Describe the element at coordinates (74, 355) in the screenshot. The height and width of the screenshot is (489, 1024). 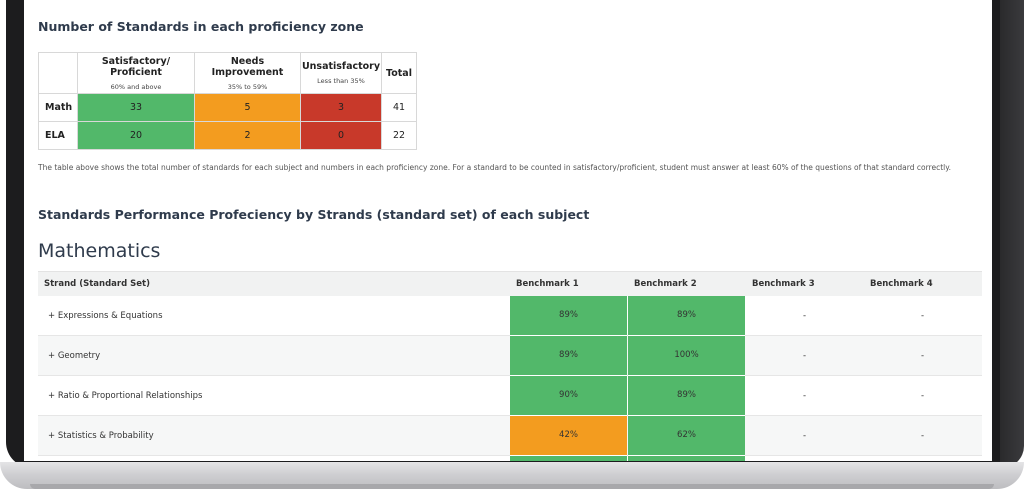
I see `strand-expand-toggle: + Geometry` at that location.